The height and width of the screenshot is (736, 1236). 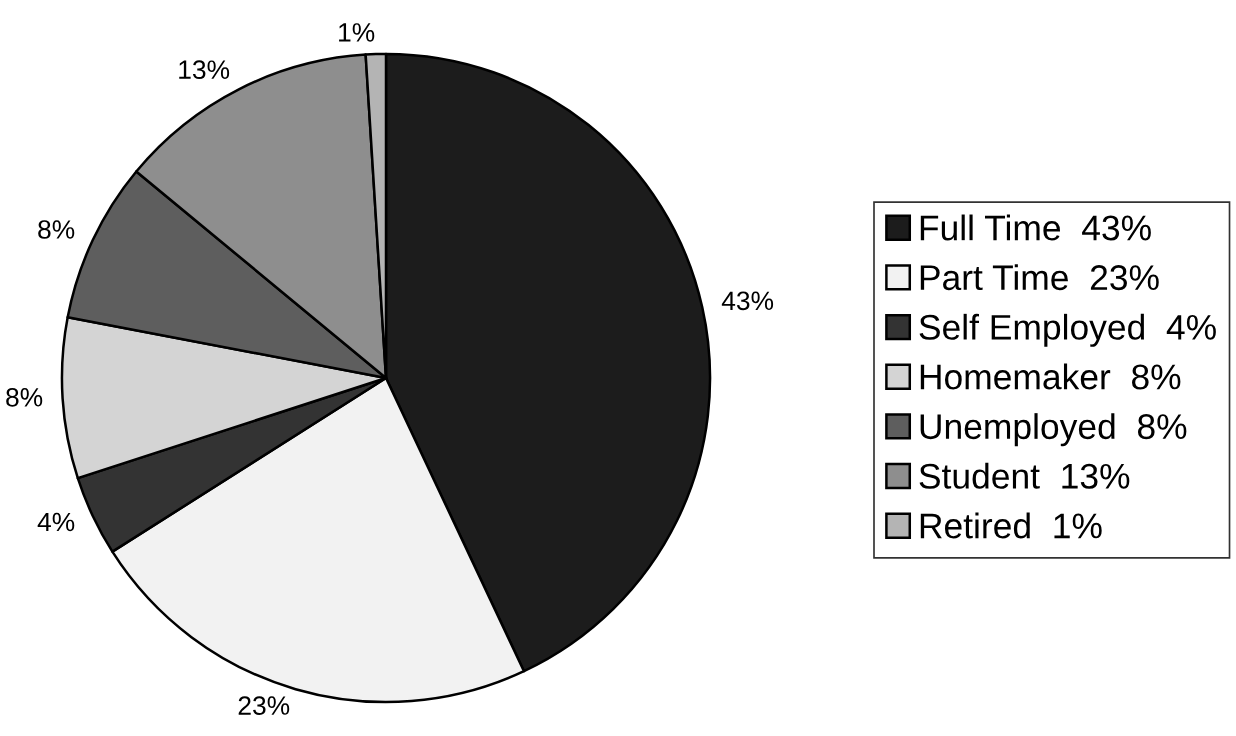 I want to click on legend-label: Part Time 23%, so click(x=1039, y=277).